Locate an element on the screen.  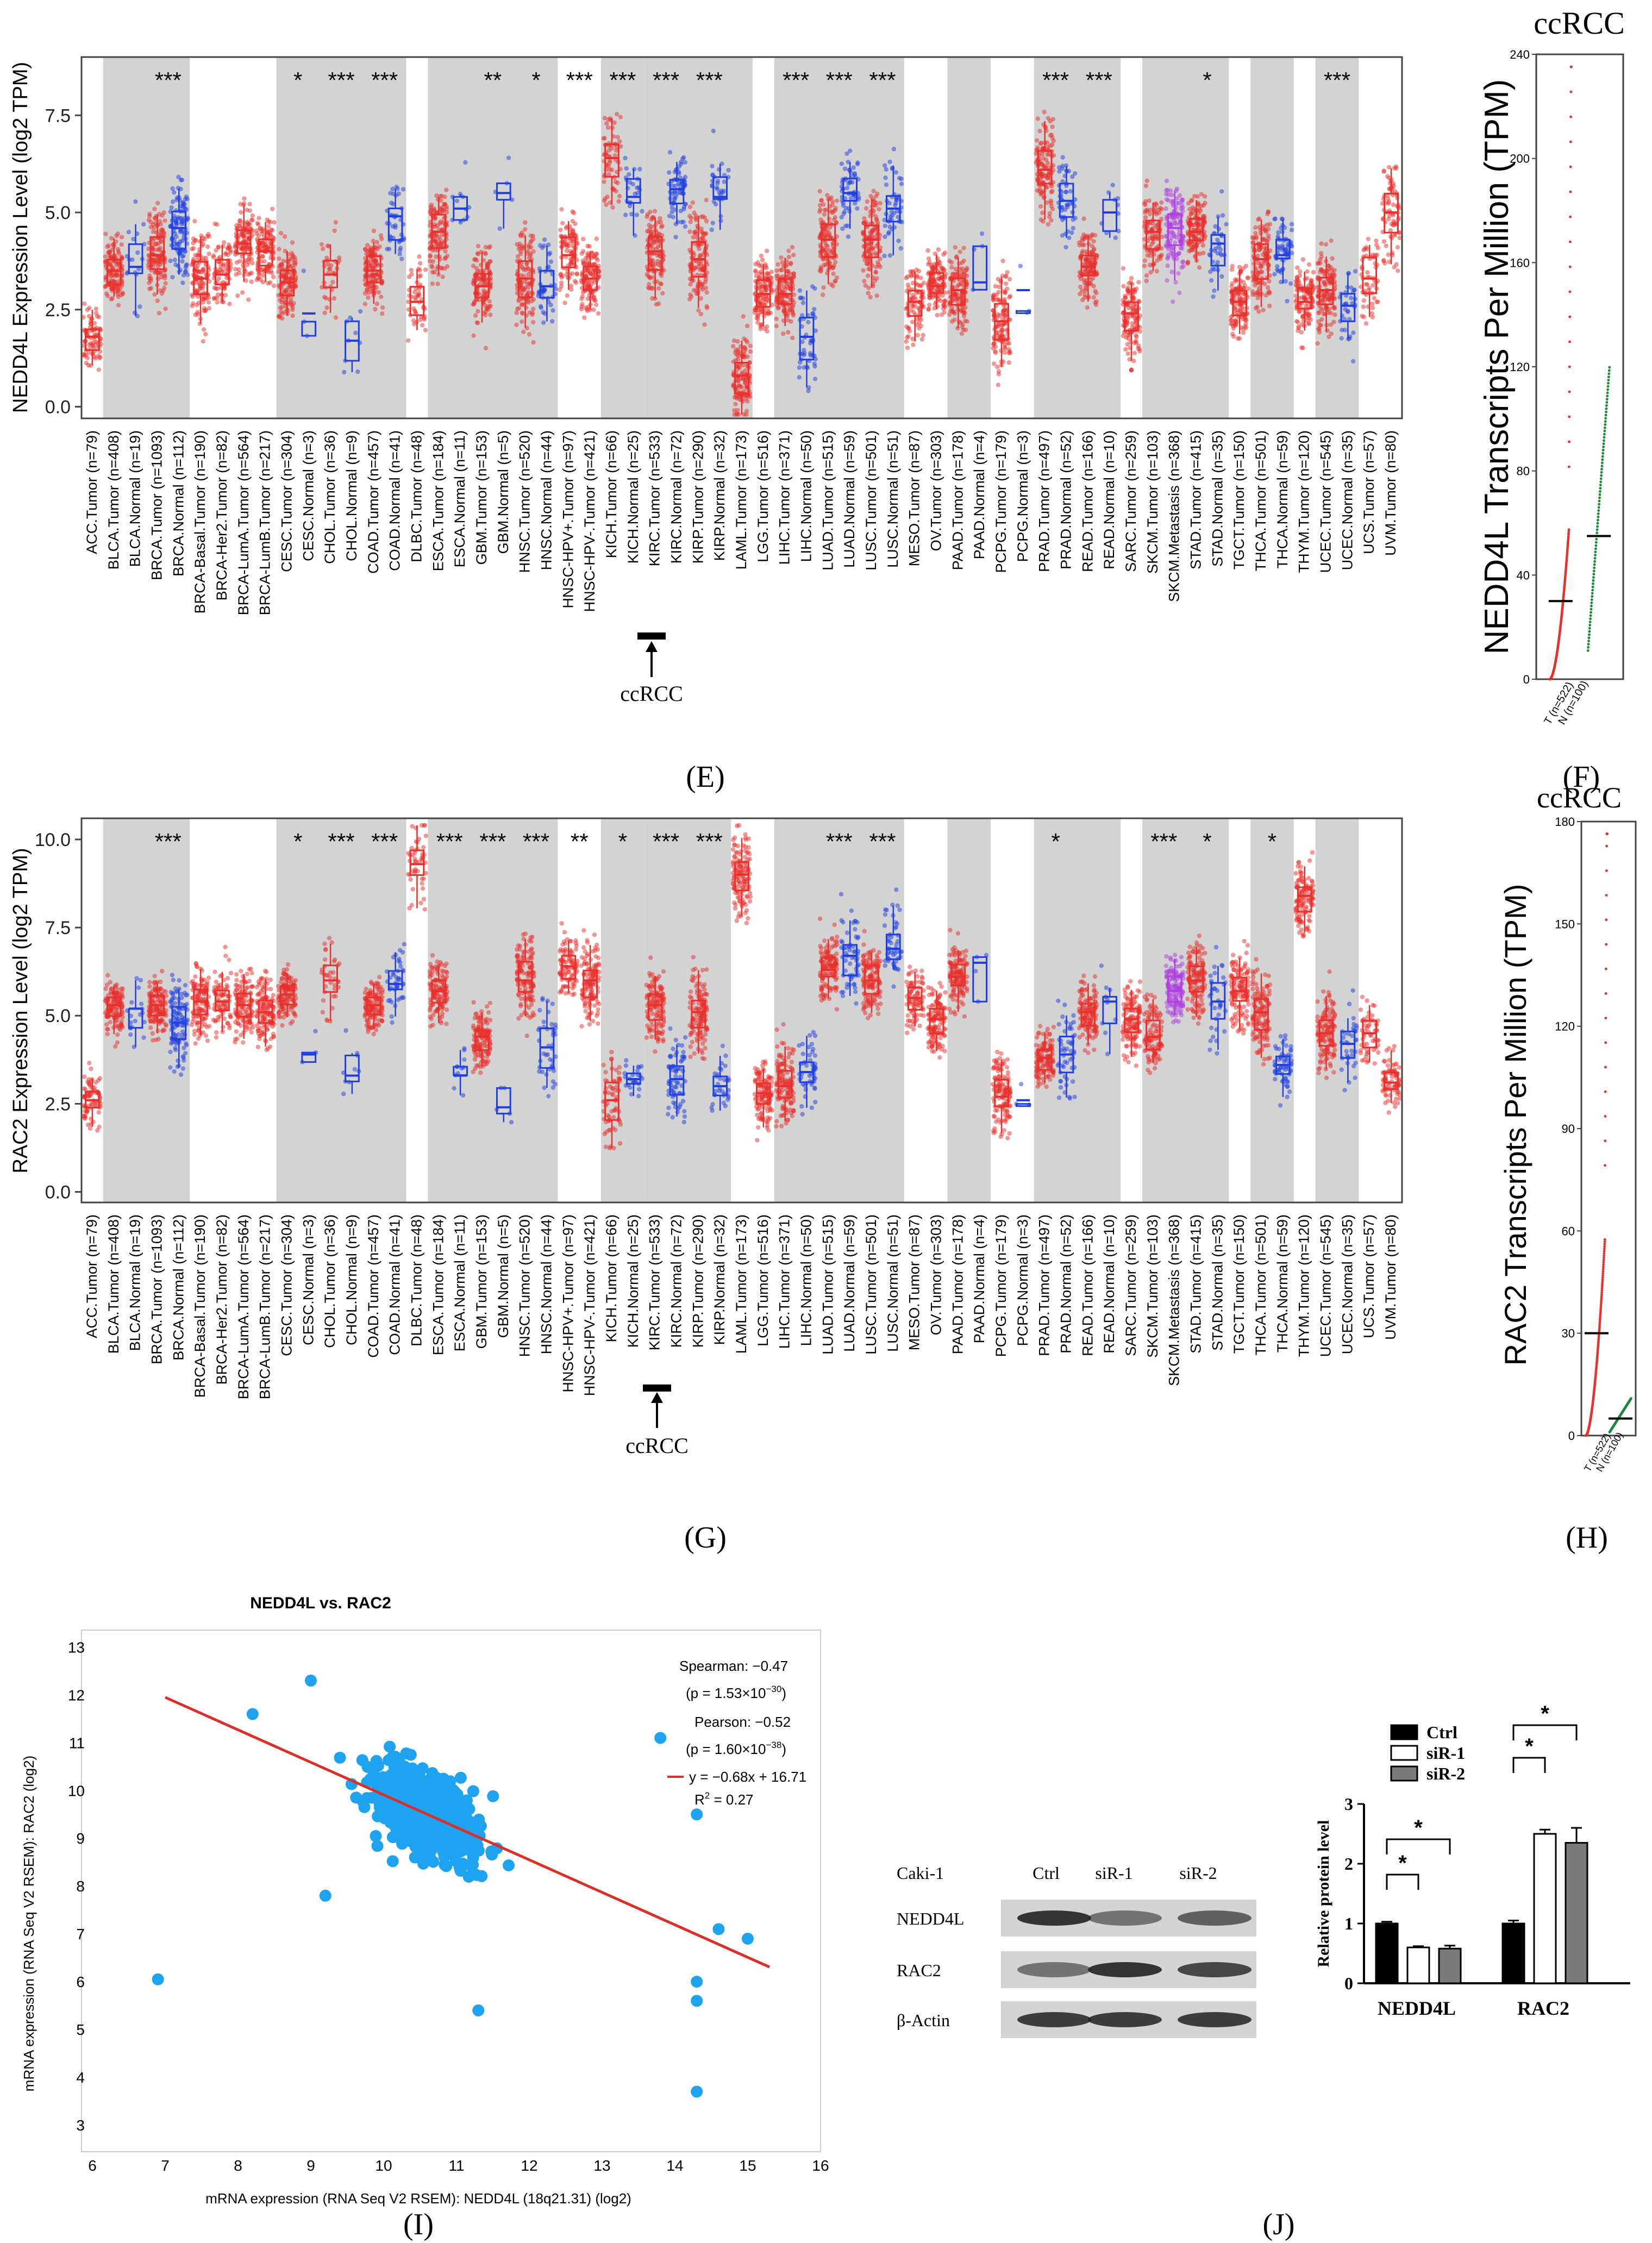
shade-gbm is located at coordinates (493, 237).